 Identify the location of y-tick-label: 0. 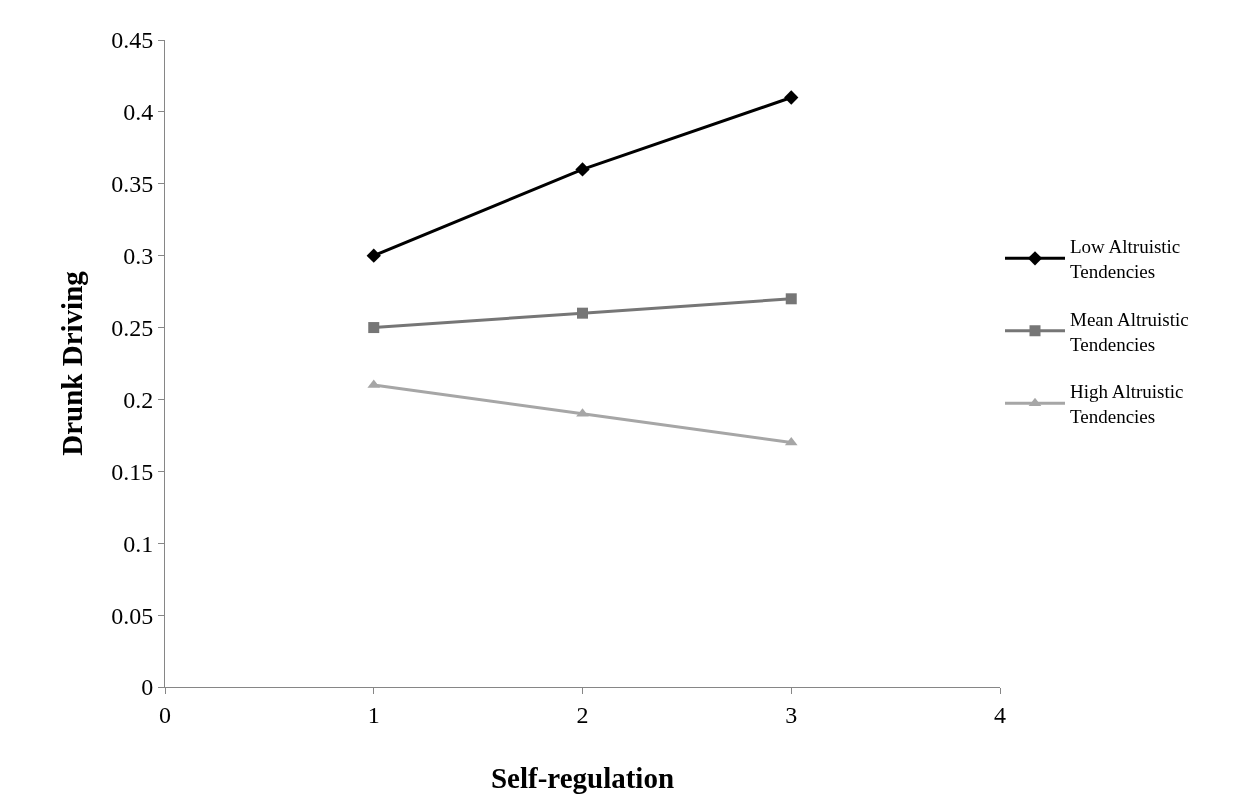
(147, 687).